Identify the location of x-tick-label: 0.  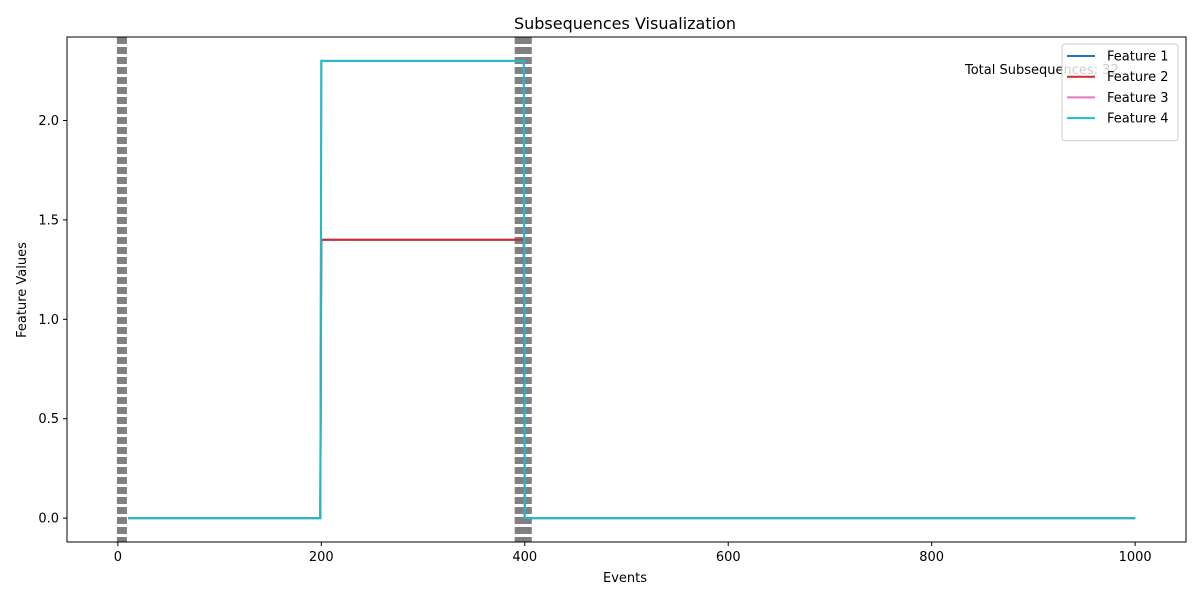
(118, 557).